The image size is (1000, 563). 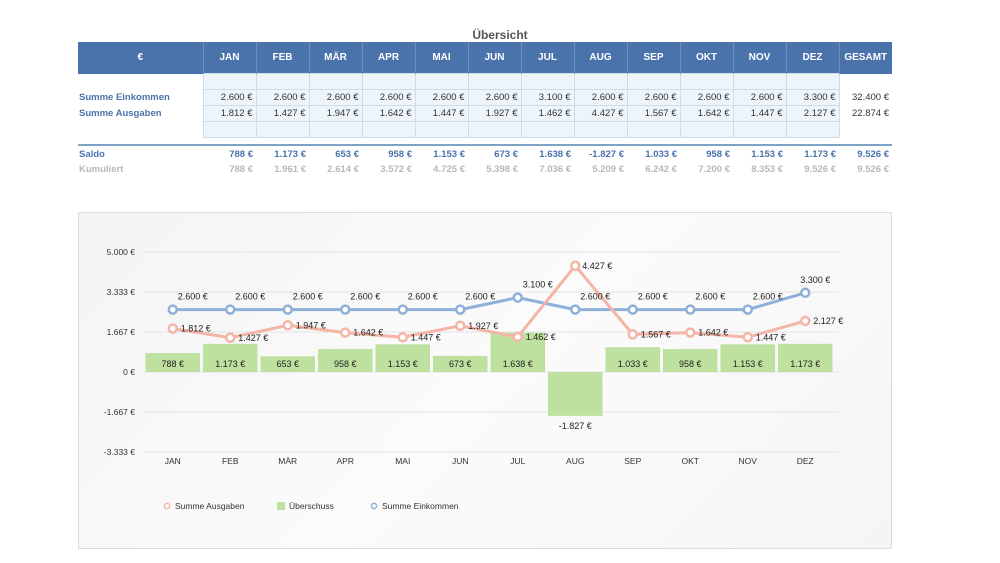 What do you see at coordinates (518, 364) in the screenshot?
I see `bar-data-label: 1.638 €` at bounding box center [518, 364].